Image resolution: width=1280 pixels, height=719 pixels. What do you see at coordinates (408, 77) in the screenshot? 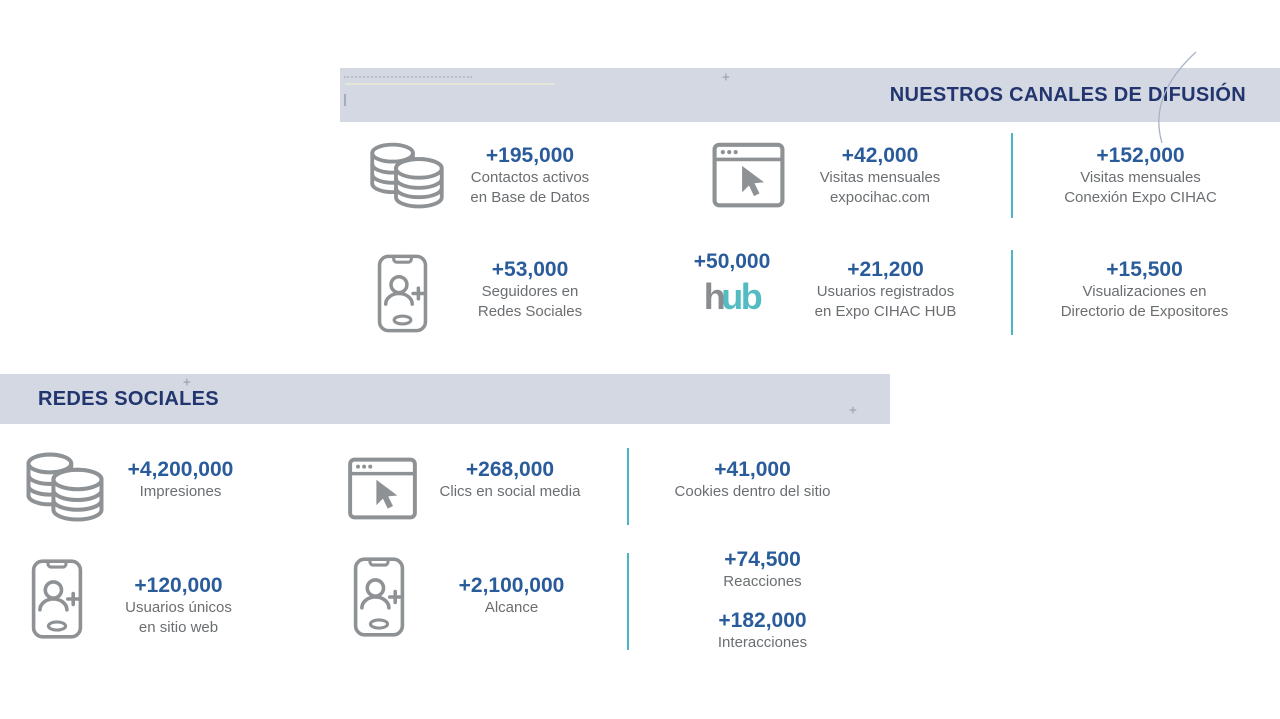
I see `decorative-dotted-line` at bounding box center [408, 77].